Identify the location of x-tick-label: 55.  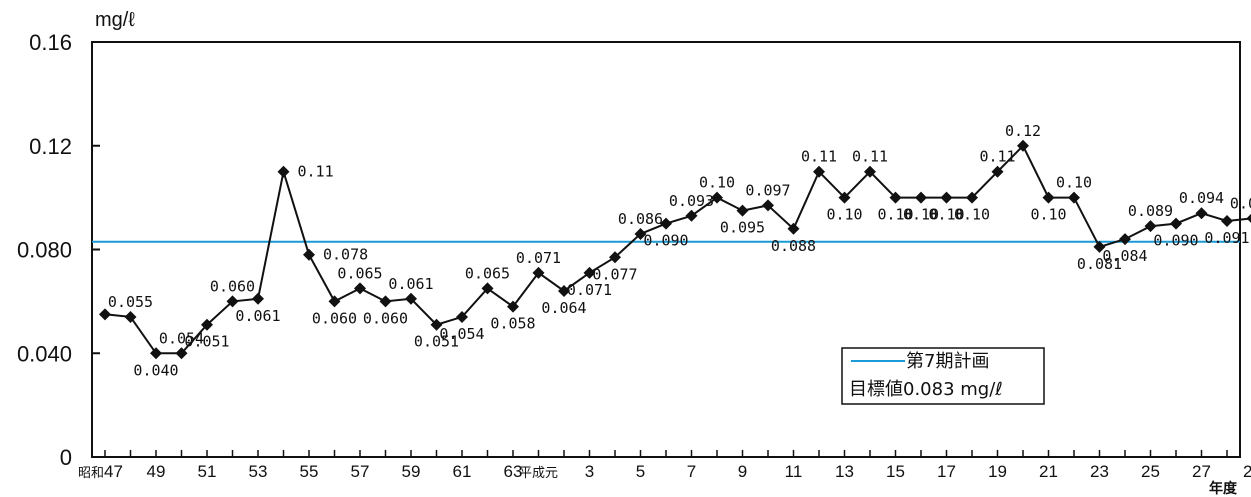
(309, 471).